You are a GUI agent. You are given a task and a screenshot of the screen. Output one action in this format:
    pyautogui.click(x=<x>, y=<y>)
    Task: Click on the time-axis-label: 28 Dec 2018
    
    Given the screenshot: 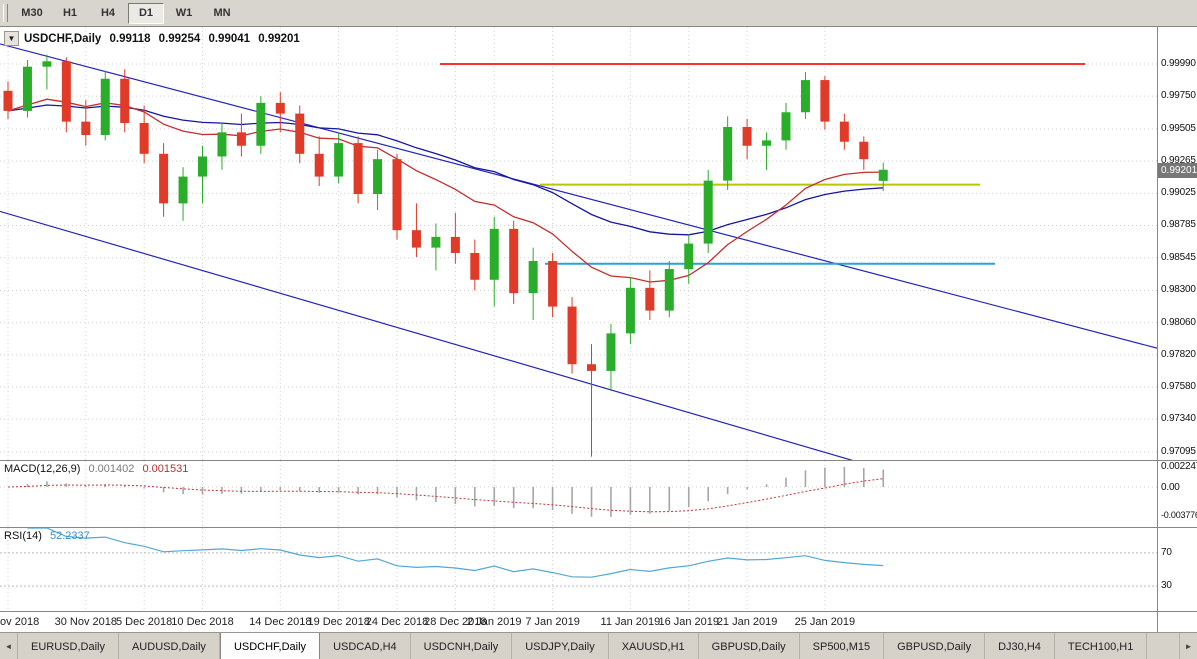 What is the action you would take?
    pyautogui.click(x=455, y=622)
    